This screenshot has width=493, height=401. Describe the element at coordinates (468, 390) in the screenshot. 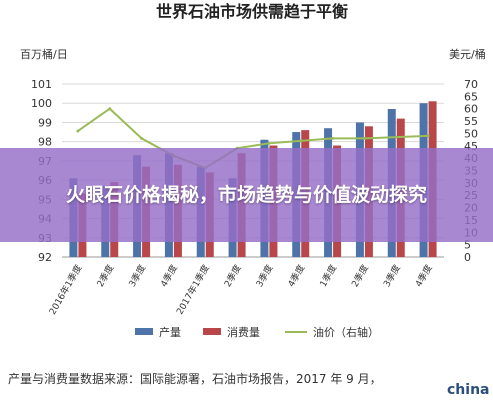

I see `watermark: china` at that location.